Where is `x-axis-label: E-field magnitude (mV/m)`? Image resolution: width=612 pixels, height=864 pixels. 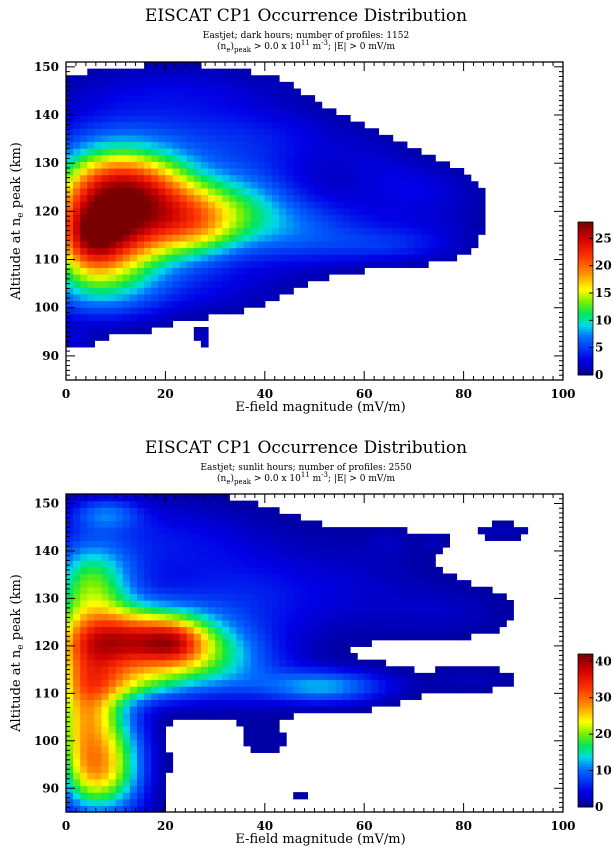 x-axis-label: E-field magnitude (mV/m) is located at coordinates (320, 839).